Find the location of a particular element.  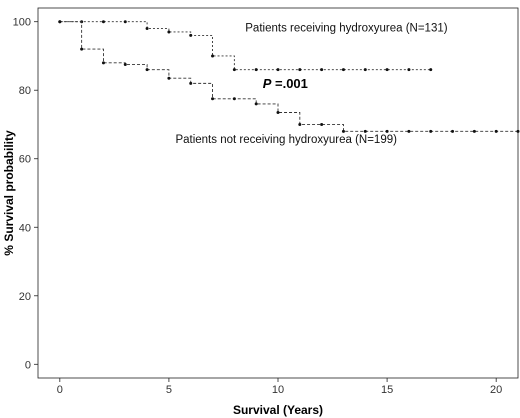

x-tick-label-20: 20 is located at coordinates (496, 390).